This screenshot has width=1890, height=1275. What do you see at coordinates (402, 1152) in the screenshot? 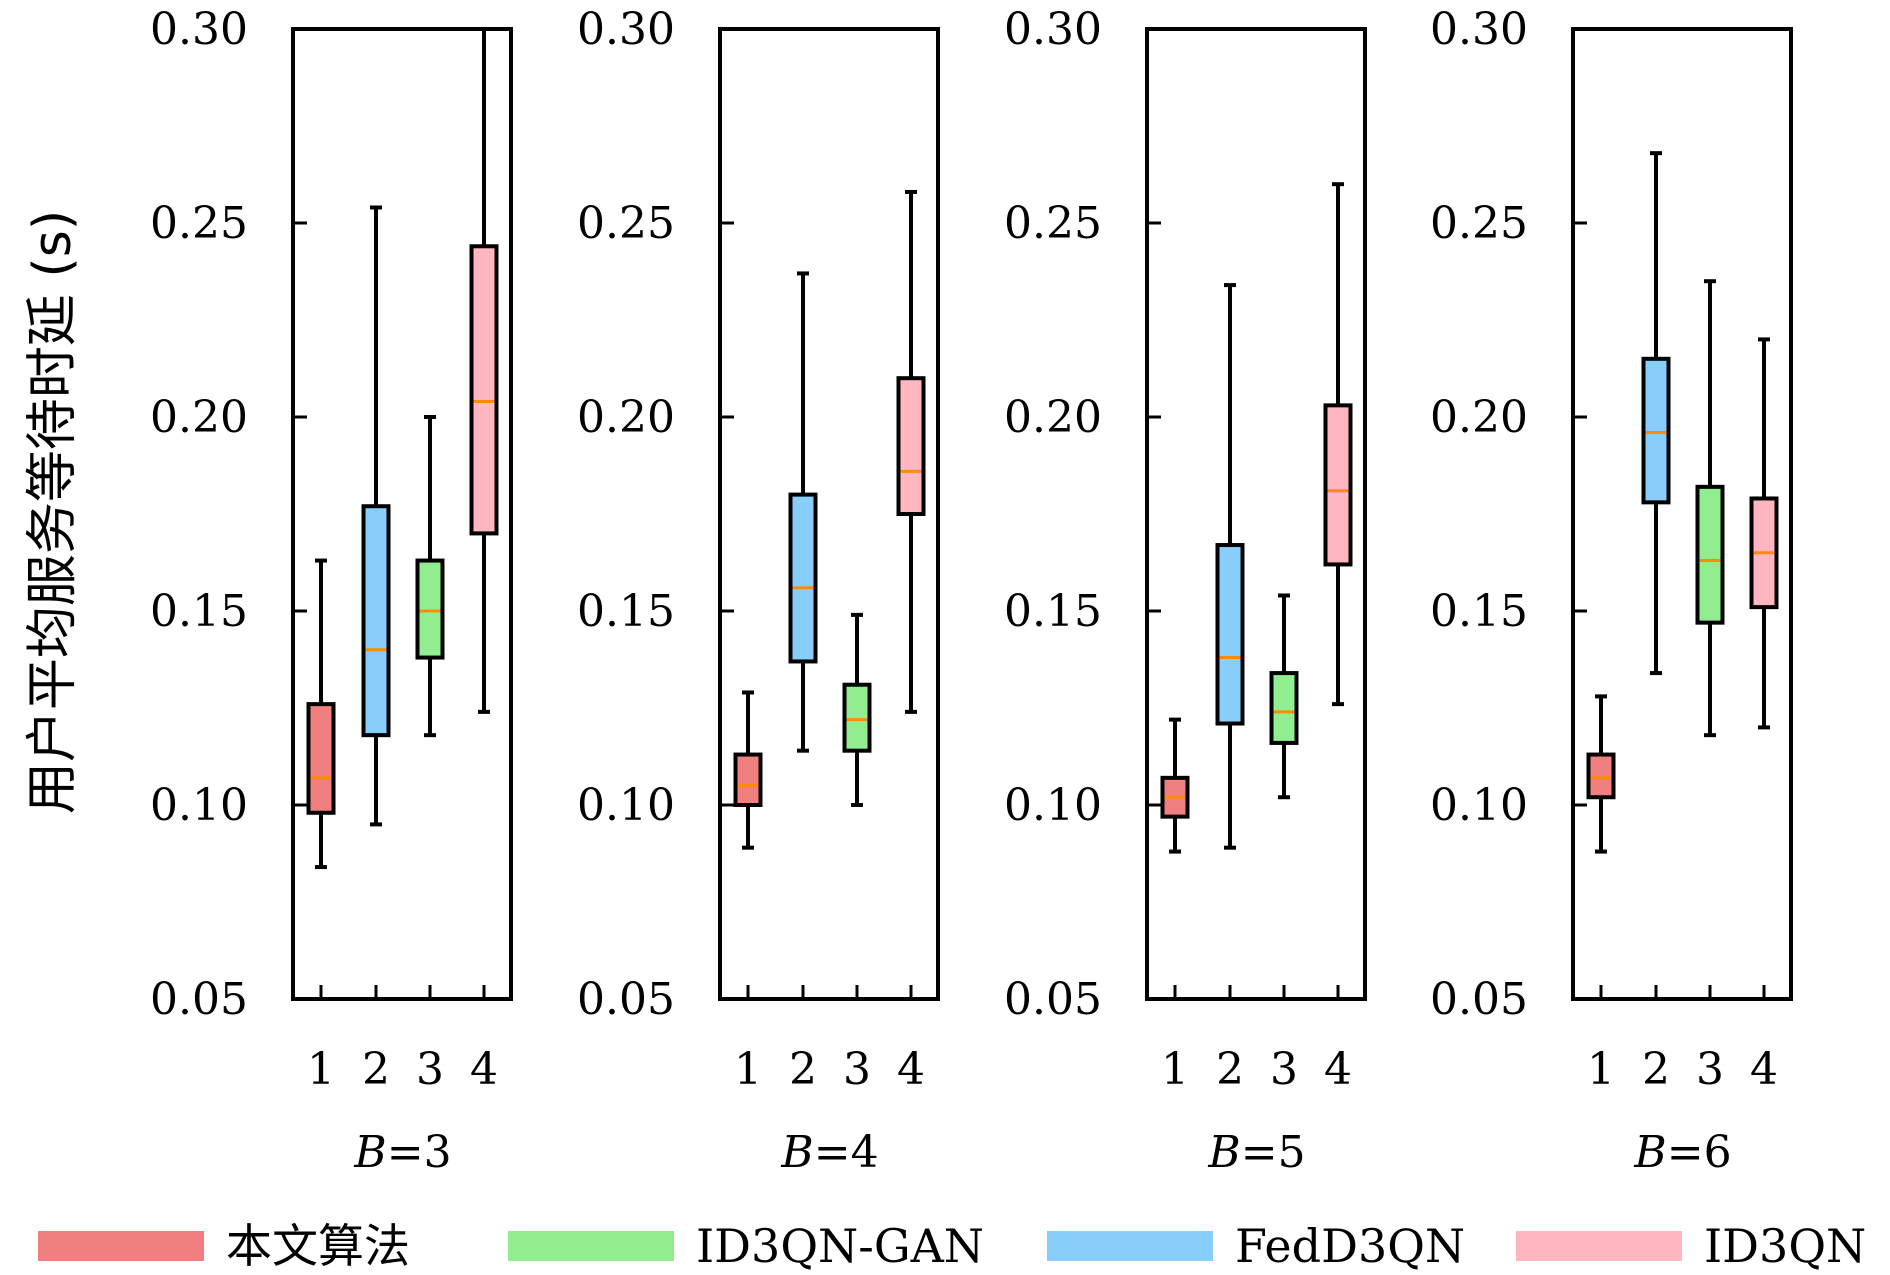
I see `panel-label: B=3` at bounding box center [402, 1152].